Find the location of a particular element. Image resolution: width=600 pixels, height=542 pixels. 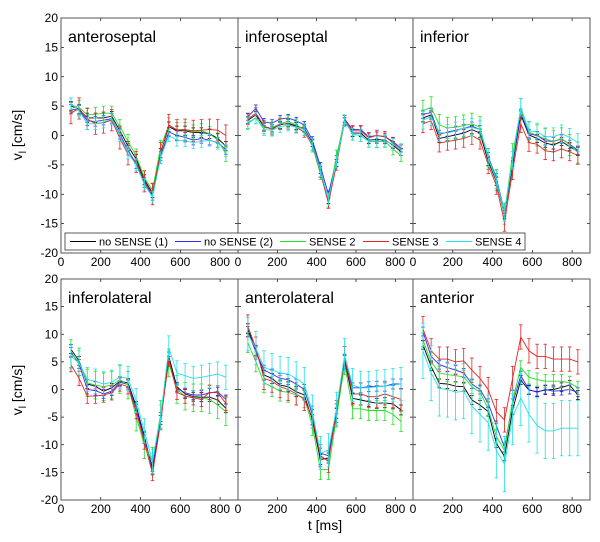

legend-entry: SENSE 3 is located at coordinates (400, 243).